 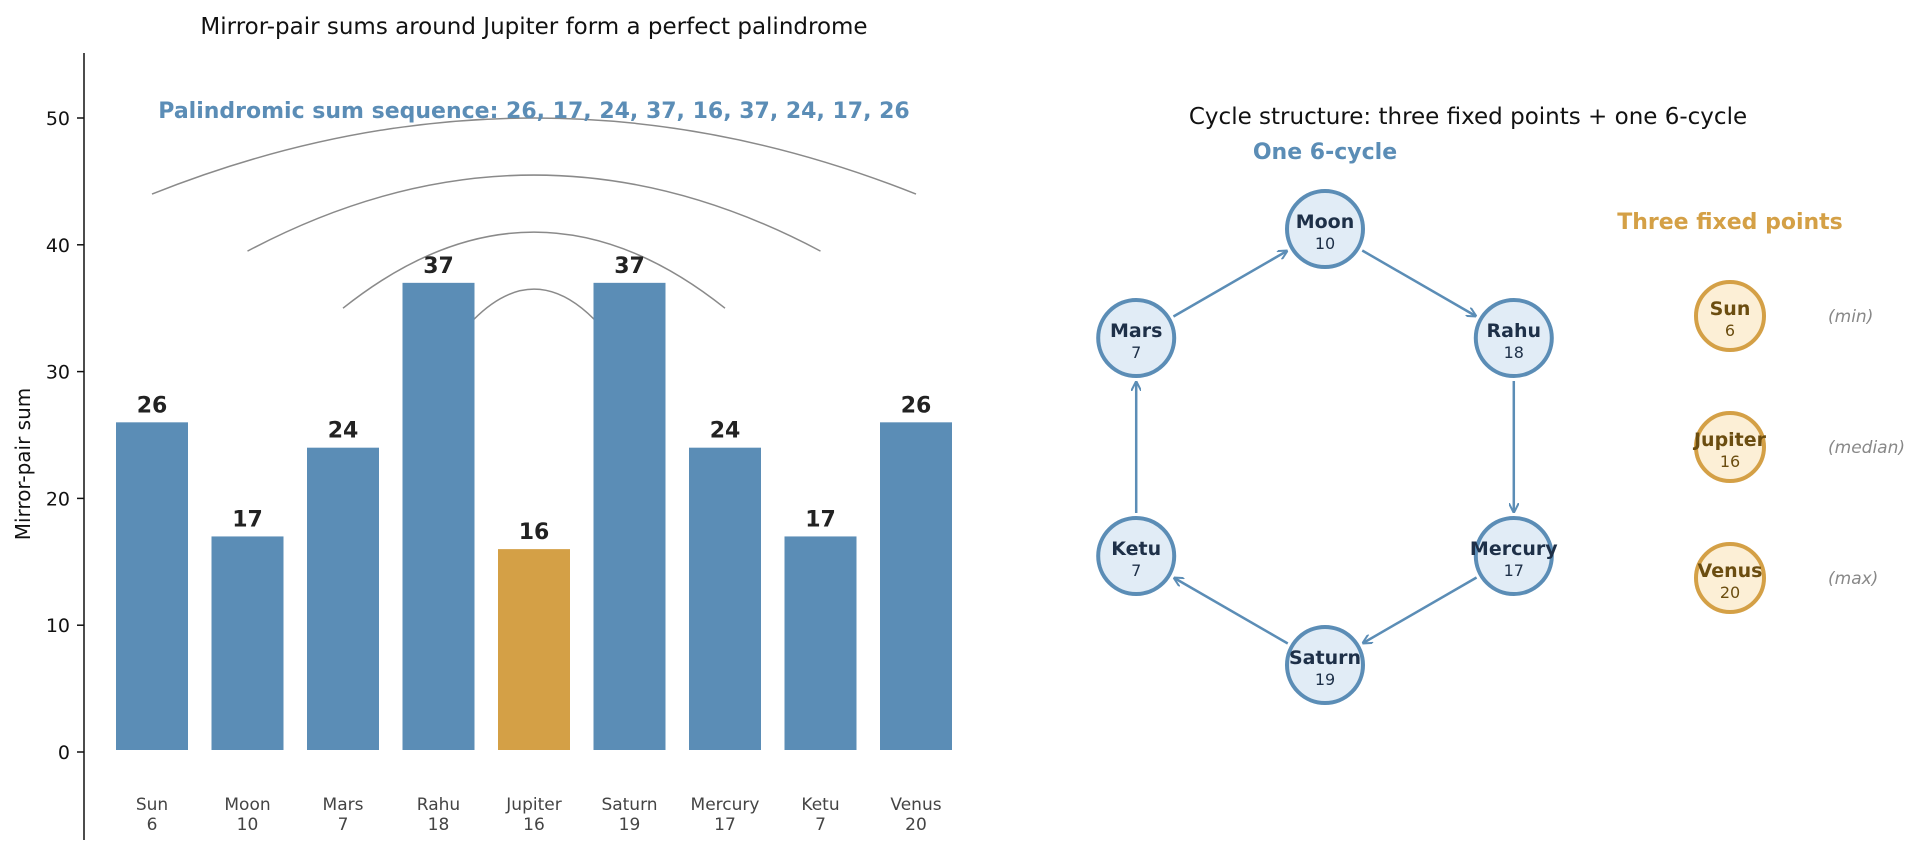 I want to click on category-name-label: Saturn, so click(x=629, y=805).